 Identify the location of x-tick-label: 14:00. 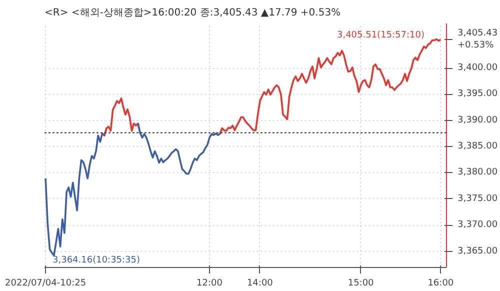
(260, 283).